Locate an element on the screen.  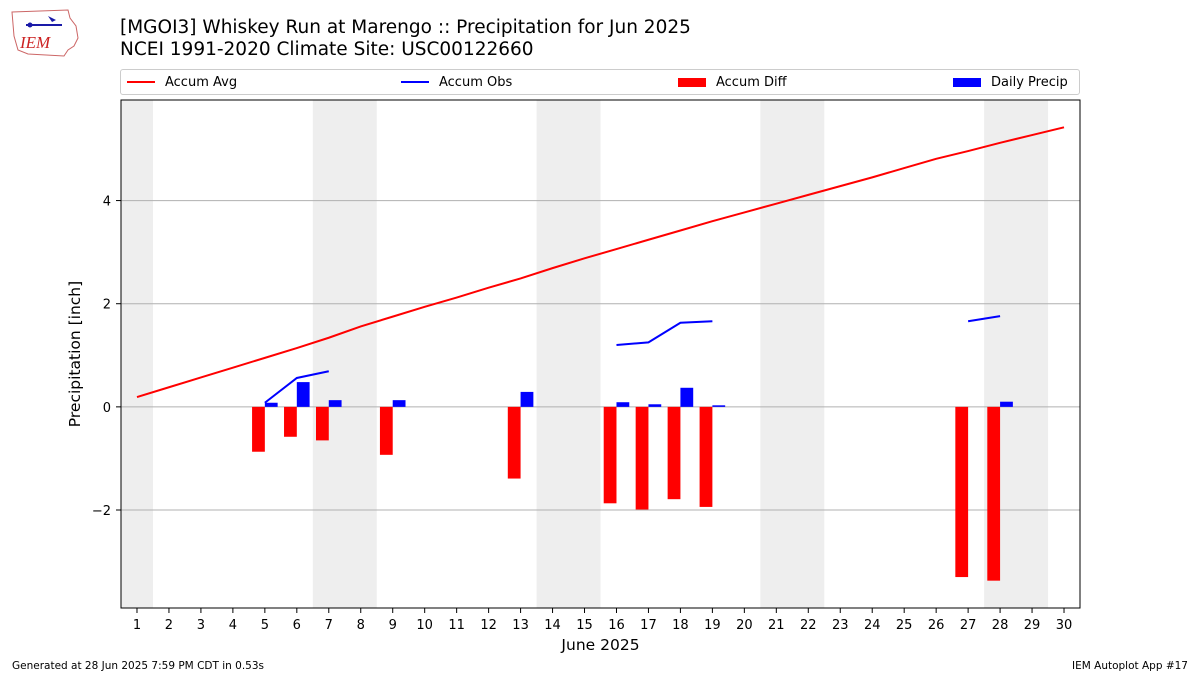
x-tick-label-15: 15 is located at coordinates (584, 625).